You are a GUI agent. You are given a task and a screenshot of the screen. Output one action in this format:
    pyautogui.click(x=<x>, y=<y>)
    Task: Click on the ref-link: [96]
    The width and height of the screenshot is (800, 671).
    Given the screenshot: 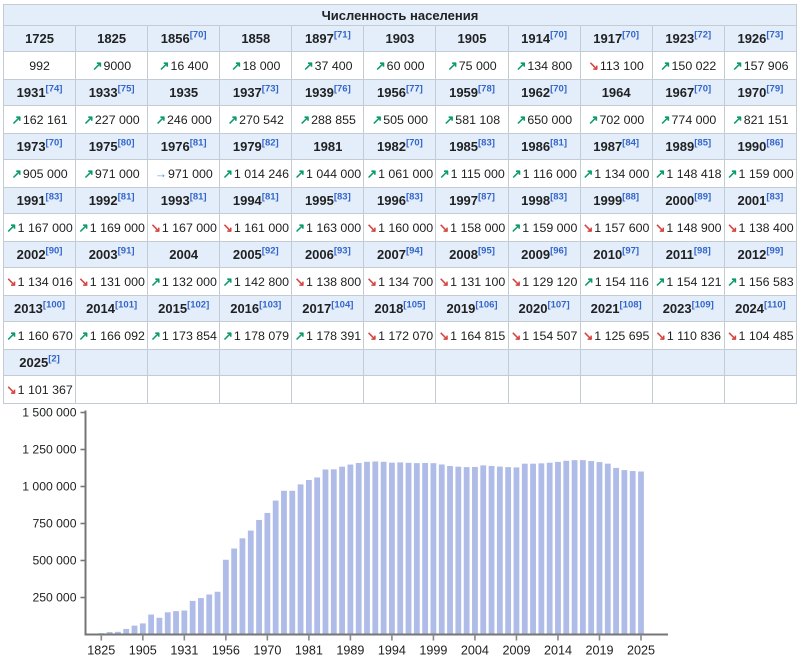 What is the action you would take?
    pyautogui.click(x=558, y=251)
    